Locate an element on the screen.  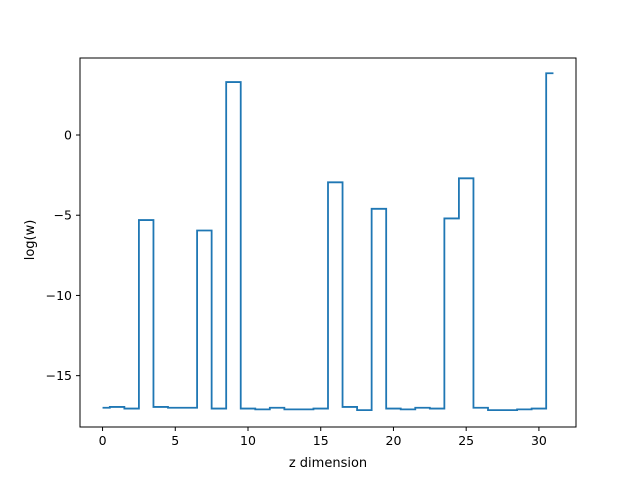
y-axis-ticks: −15 −10 −5 0 is located at coordinates (63, 255).